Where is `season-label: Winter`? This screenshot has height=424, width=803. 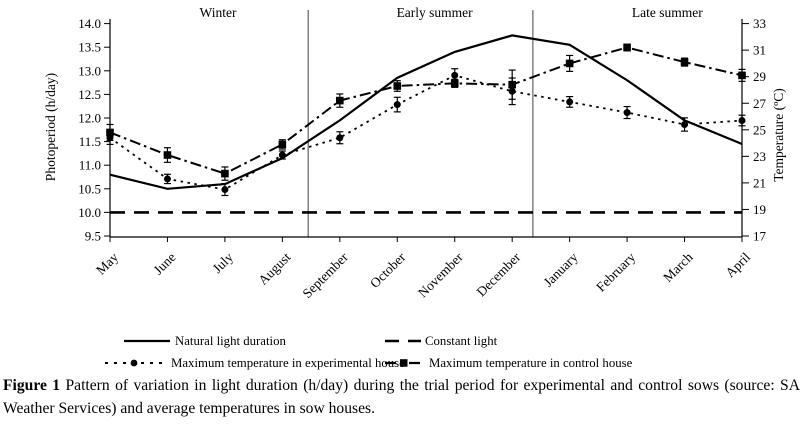
season-label: Winter is located at coordinates (218, 12).